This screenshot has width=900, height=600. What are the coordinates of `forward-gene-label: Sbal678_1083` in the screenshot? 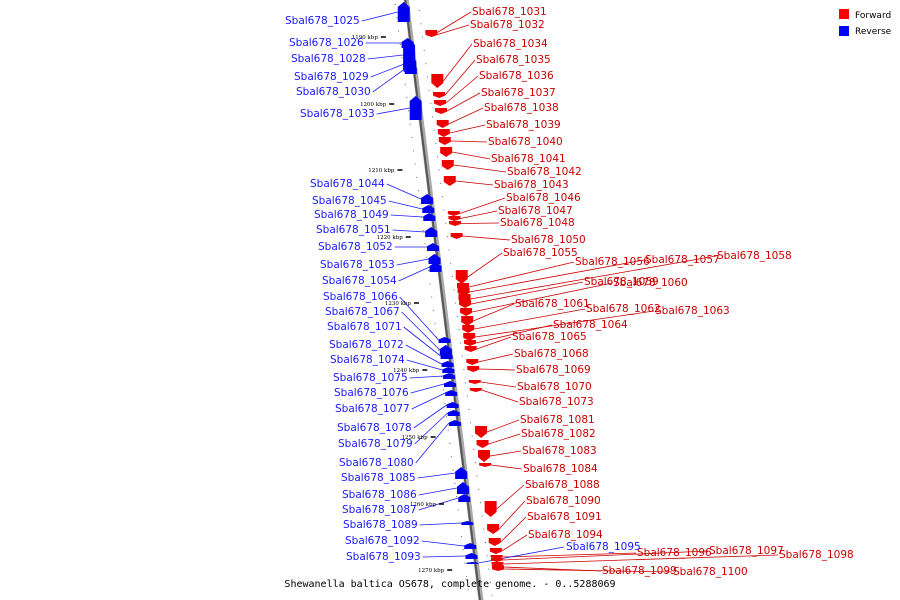 It's located at (559, 451).